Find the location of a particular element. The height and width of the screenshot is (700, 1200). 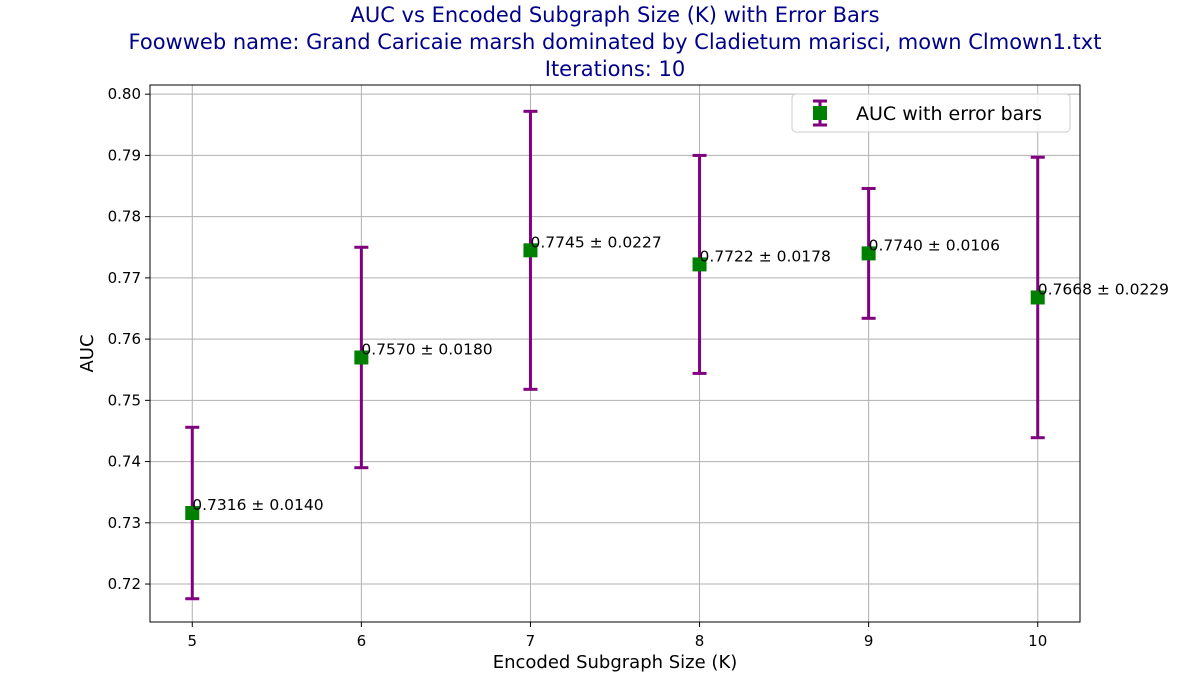

data-point-label: 0.7316 ± 0.0140 is located at coordinates (257, 505).